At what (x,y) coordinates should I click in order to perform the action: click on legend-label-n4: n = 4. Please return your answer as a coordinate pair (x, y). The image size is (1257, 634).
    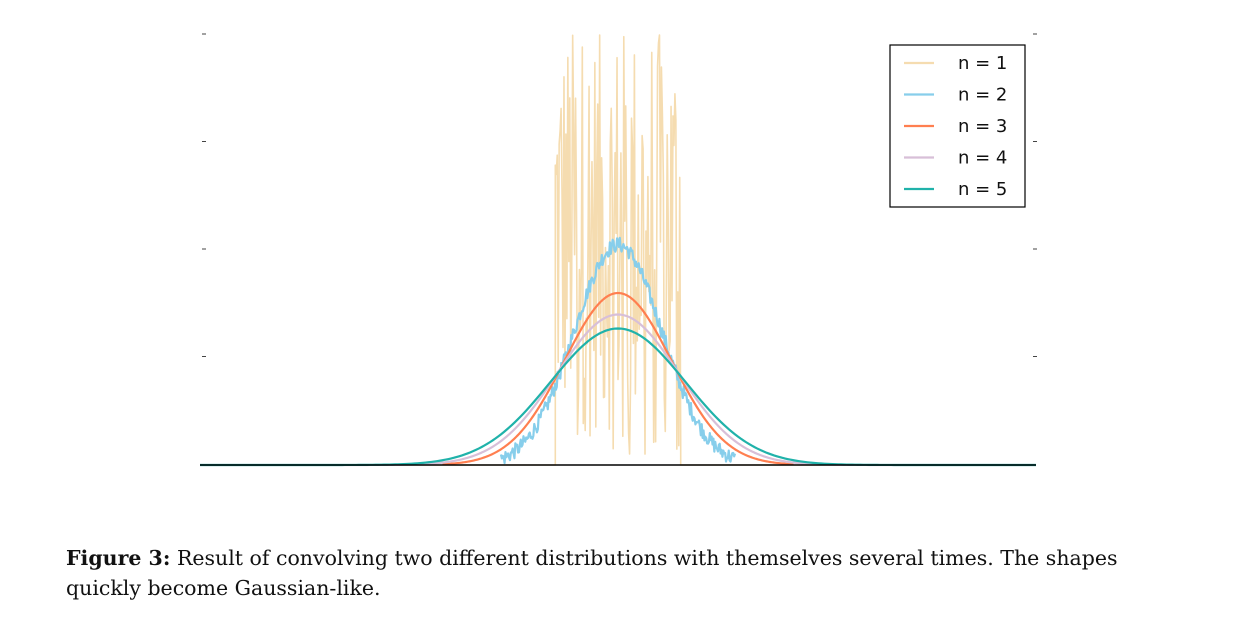
    Looking at the image, I should click on (982, 158).